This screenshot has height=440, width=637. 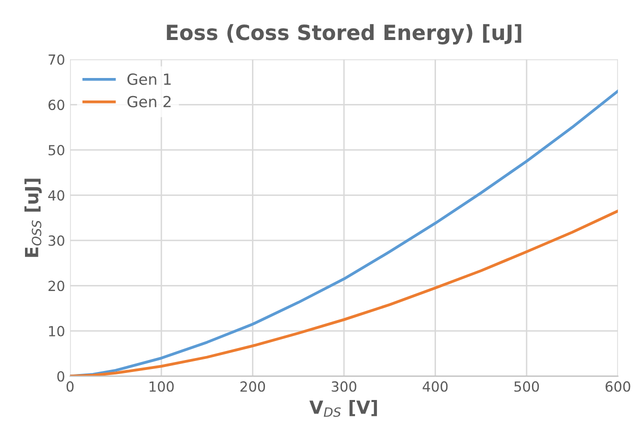 What do you see at coordinates (60, 376) in the screenshot?
I see `y-tick-label: 0` at bounding box center [60, 376].